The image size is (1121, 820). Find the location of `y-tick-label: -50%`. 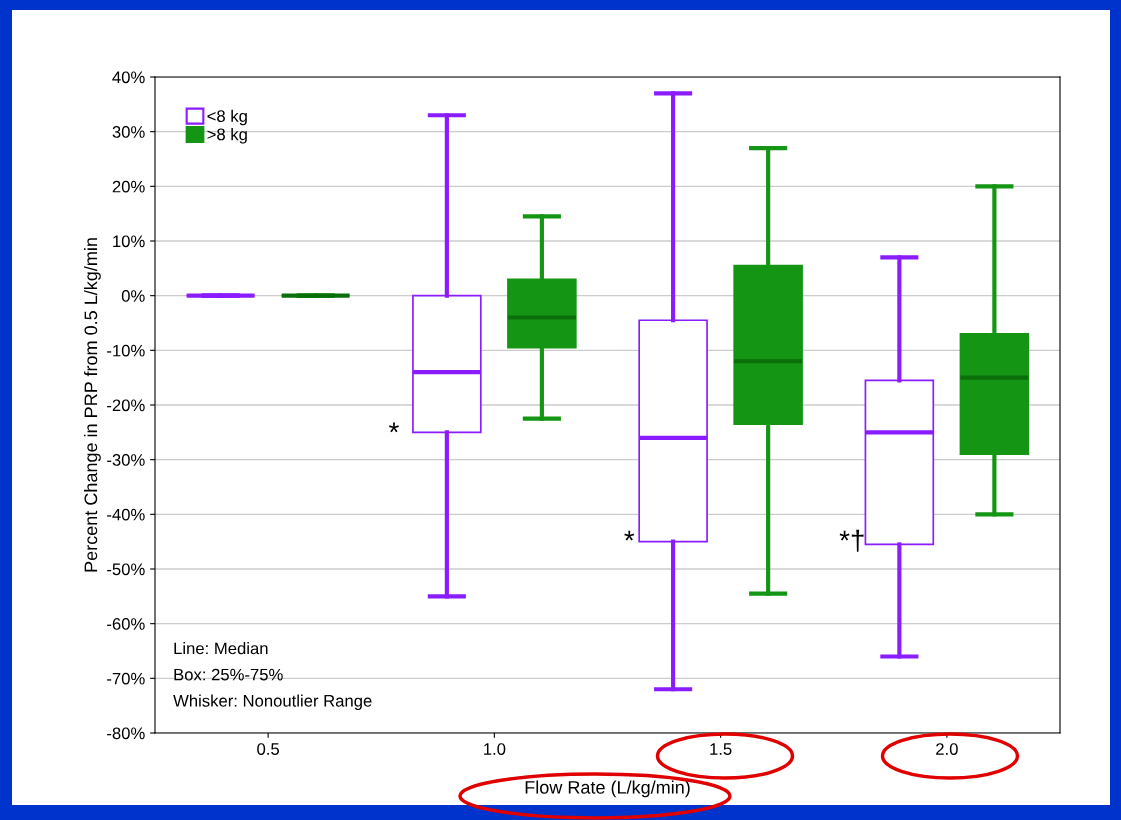

y-tick-label: -50% is located at coordinates (126, 569).